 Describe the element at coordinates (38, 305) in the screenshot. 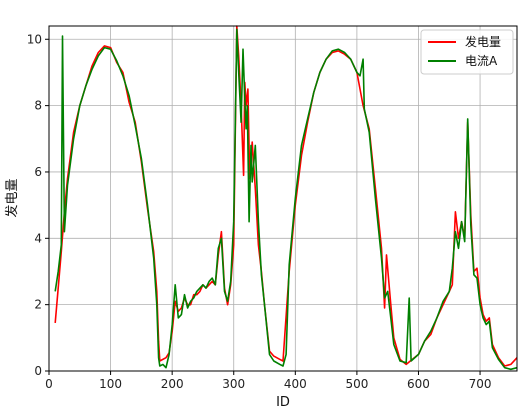

I see `y-tick-label: 2` at that location.